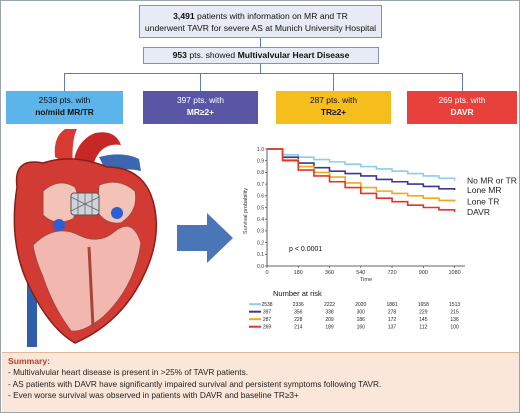 This screenshot has height=413, width=520. I want to click on series-label: Lone TR, so click(483, 202).